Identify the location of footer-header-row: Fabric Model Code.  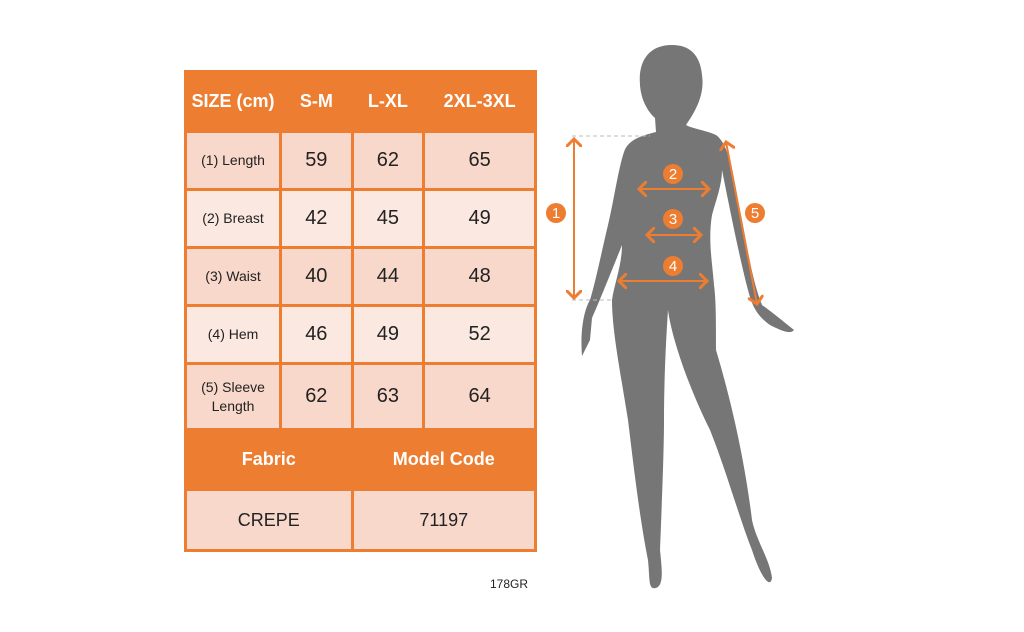
(361, 459).